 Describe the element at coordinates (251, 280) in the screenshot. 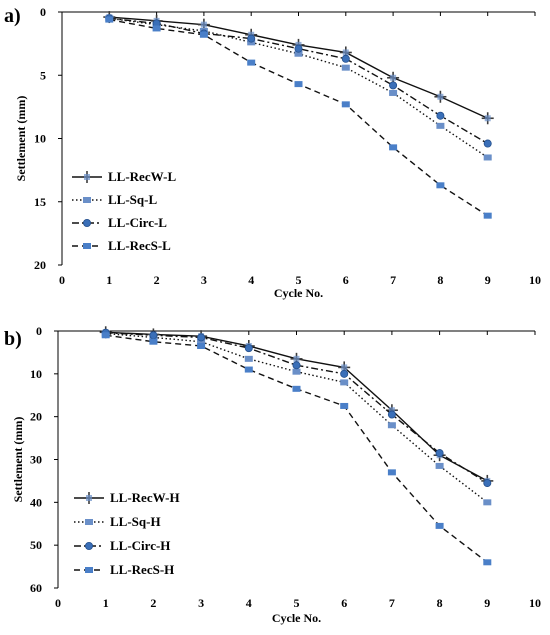

I see `chart-a-x-tick-label: 4` at that location.